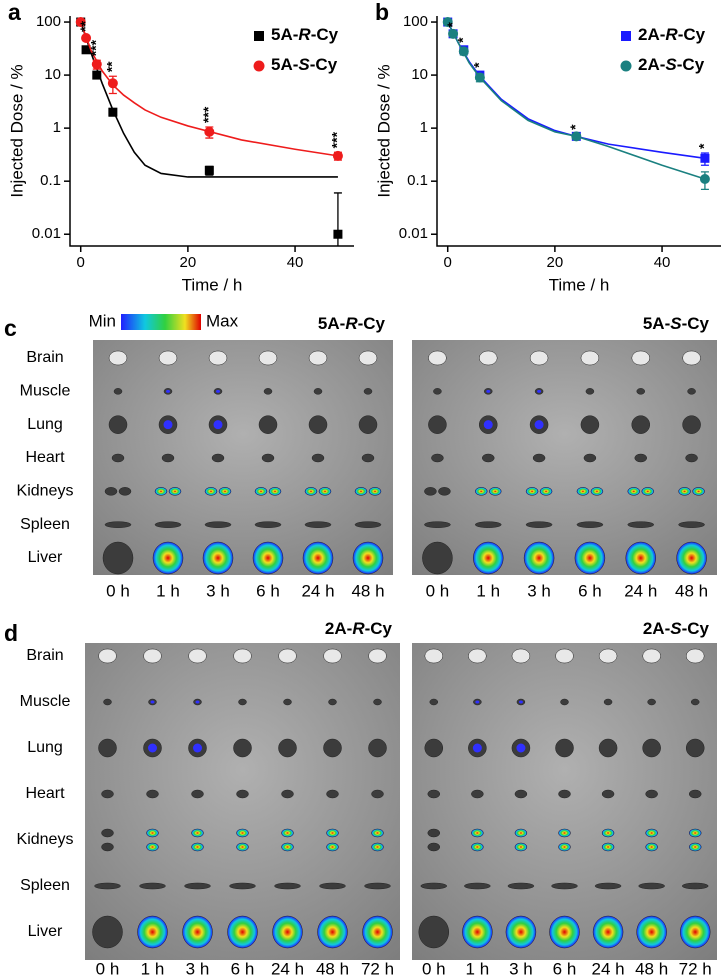  Describe the element at coordinates (11, 633) in the screenshot. I see `panel-label: d` at that location.